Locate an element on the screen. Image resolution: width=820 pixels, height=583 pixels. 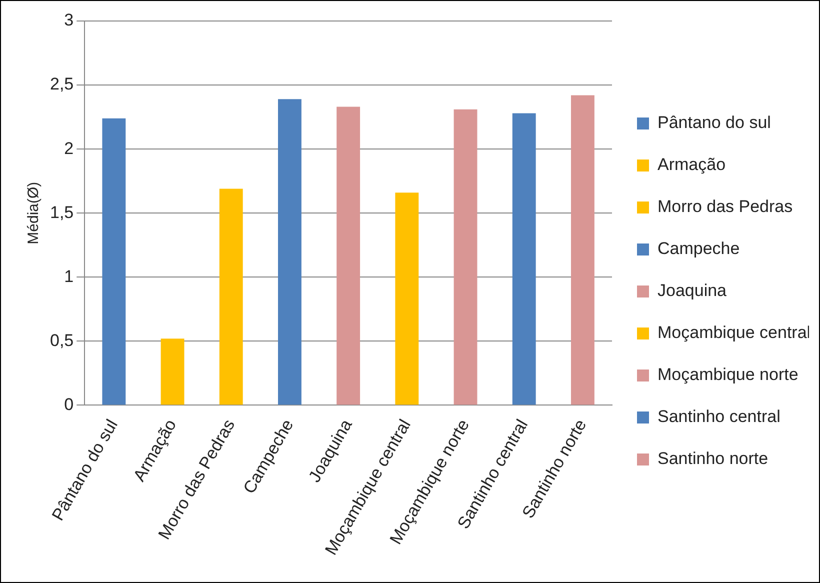
y-tick-label: 3 is located at coordinates (69, 20).